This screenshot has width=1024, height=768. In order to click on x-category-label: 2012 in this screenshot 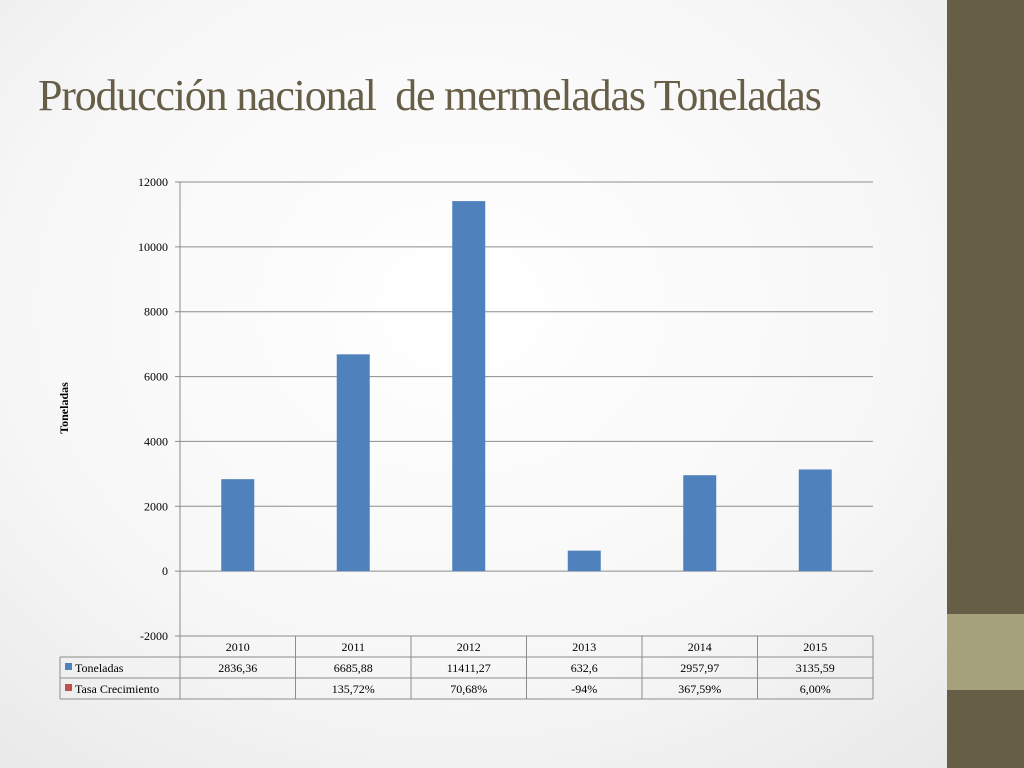, I will do `click(469, 647)`.